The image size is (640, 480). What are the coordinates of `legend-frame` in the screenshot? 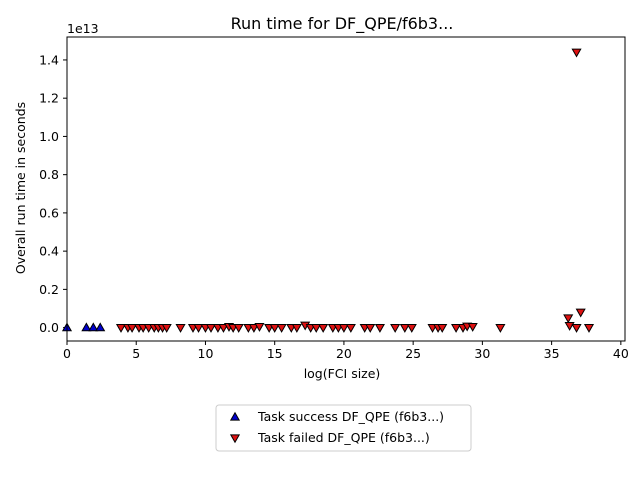 It's located at (343, 428).